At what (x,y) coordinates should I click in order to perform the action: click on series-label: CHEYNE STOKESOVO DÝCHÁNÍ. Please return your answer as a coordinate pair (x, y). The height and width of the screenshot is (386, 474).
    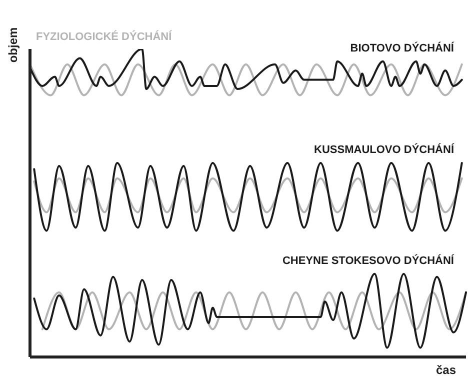
    Looking at the image, I should click on (368, 260).